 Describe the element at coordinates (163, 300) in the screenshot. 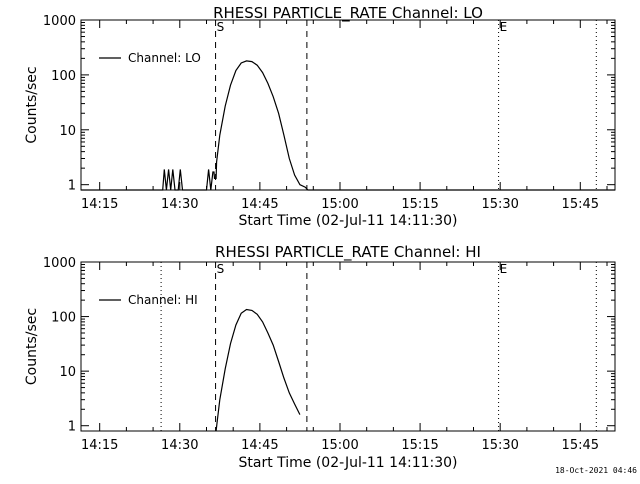

I see `legend-label: Channel: HI` at that location.